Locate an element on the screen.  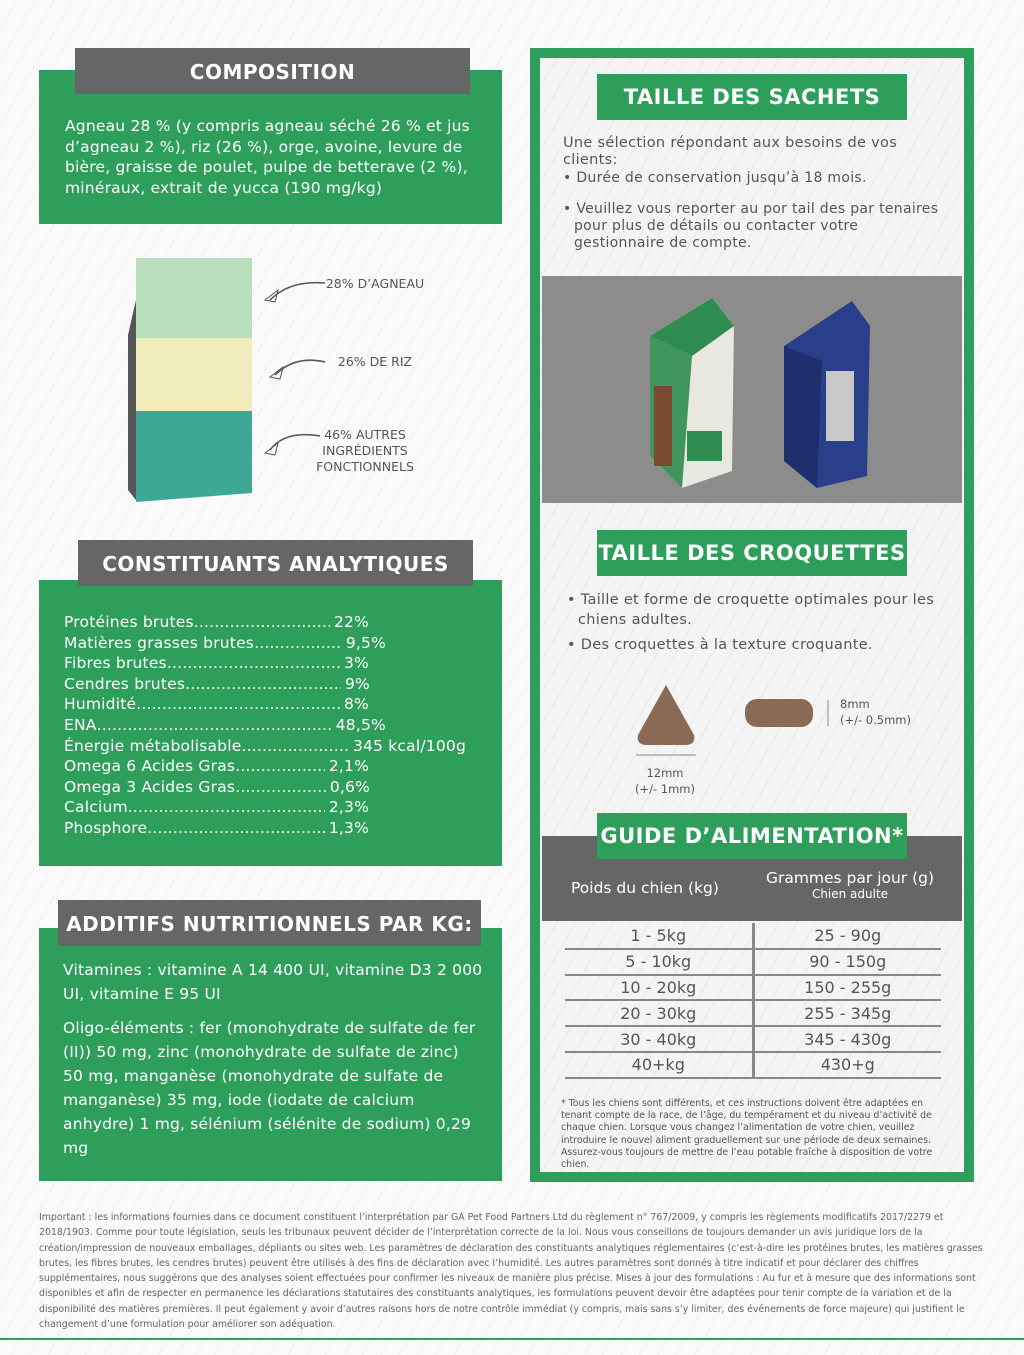
nutrient-value: 345 kcal/100g is located at coordinates (409, 745).